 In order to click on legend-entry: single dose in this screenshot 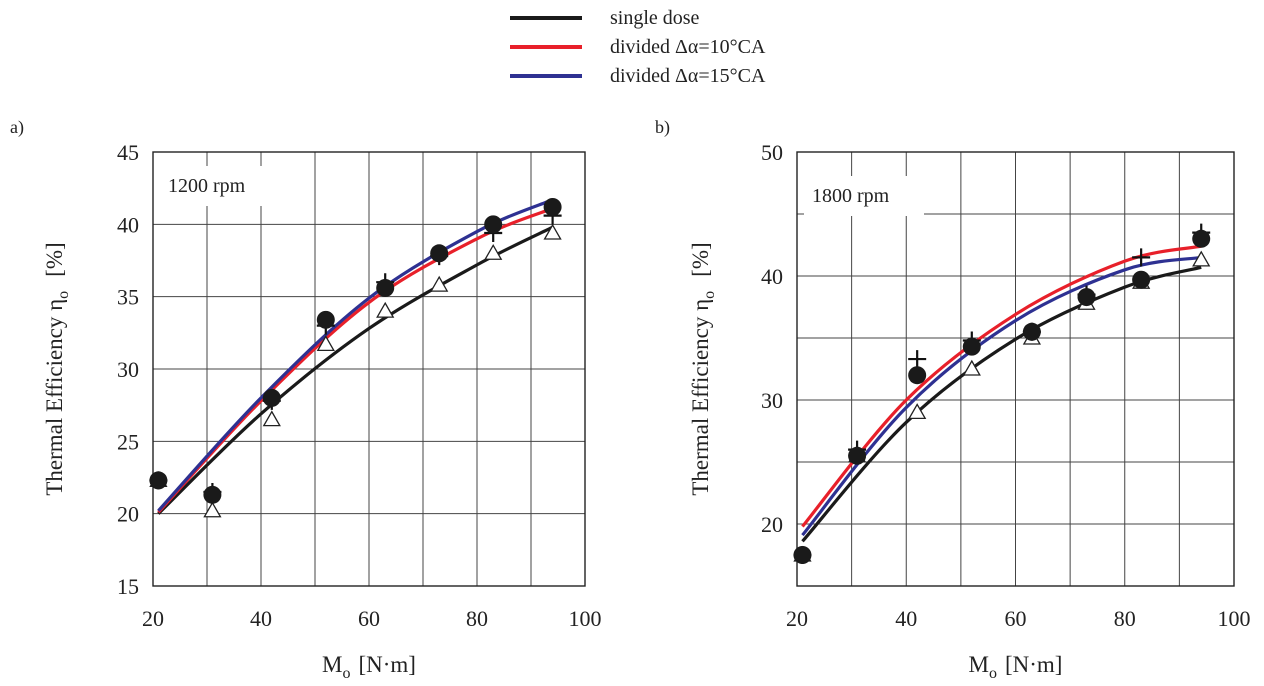, I will do `click(605, 18)`.